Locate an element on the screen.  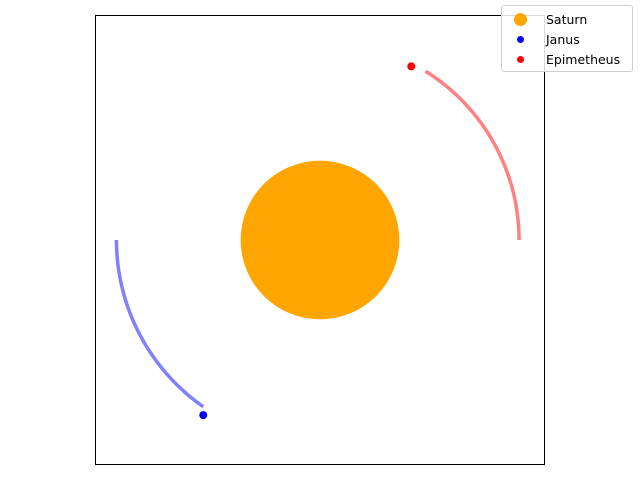
epimetheus-marker-icon is located at coordinates (520, 59).